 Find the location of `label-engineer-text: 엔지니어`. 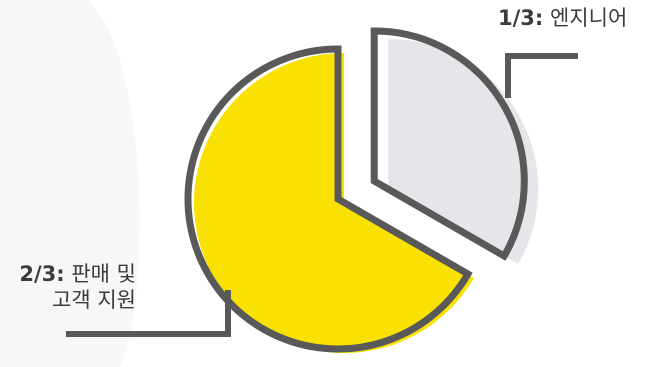

label-engineer-text: 엔지니어 is located at coordinates (588, 18).